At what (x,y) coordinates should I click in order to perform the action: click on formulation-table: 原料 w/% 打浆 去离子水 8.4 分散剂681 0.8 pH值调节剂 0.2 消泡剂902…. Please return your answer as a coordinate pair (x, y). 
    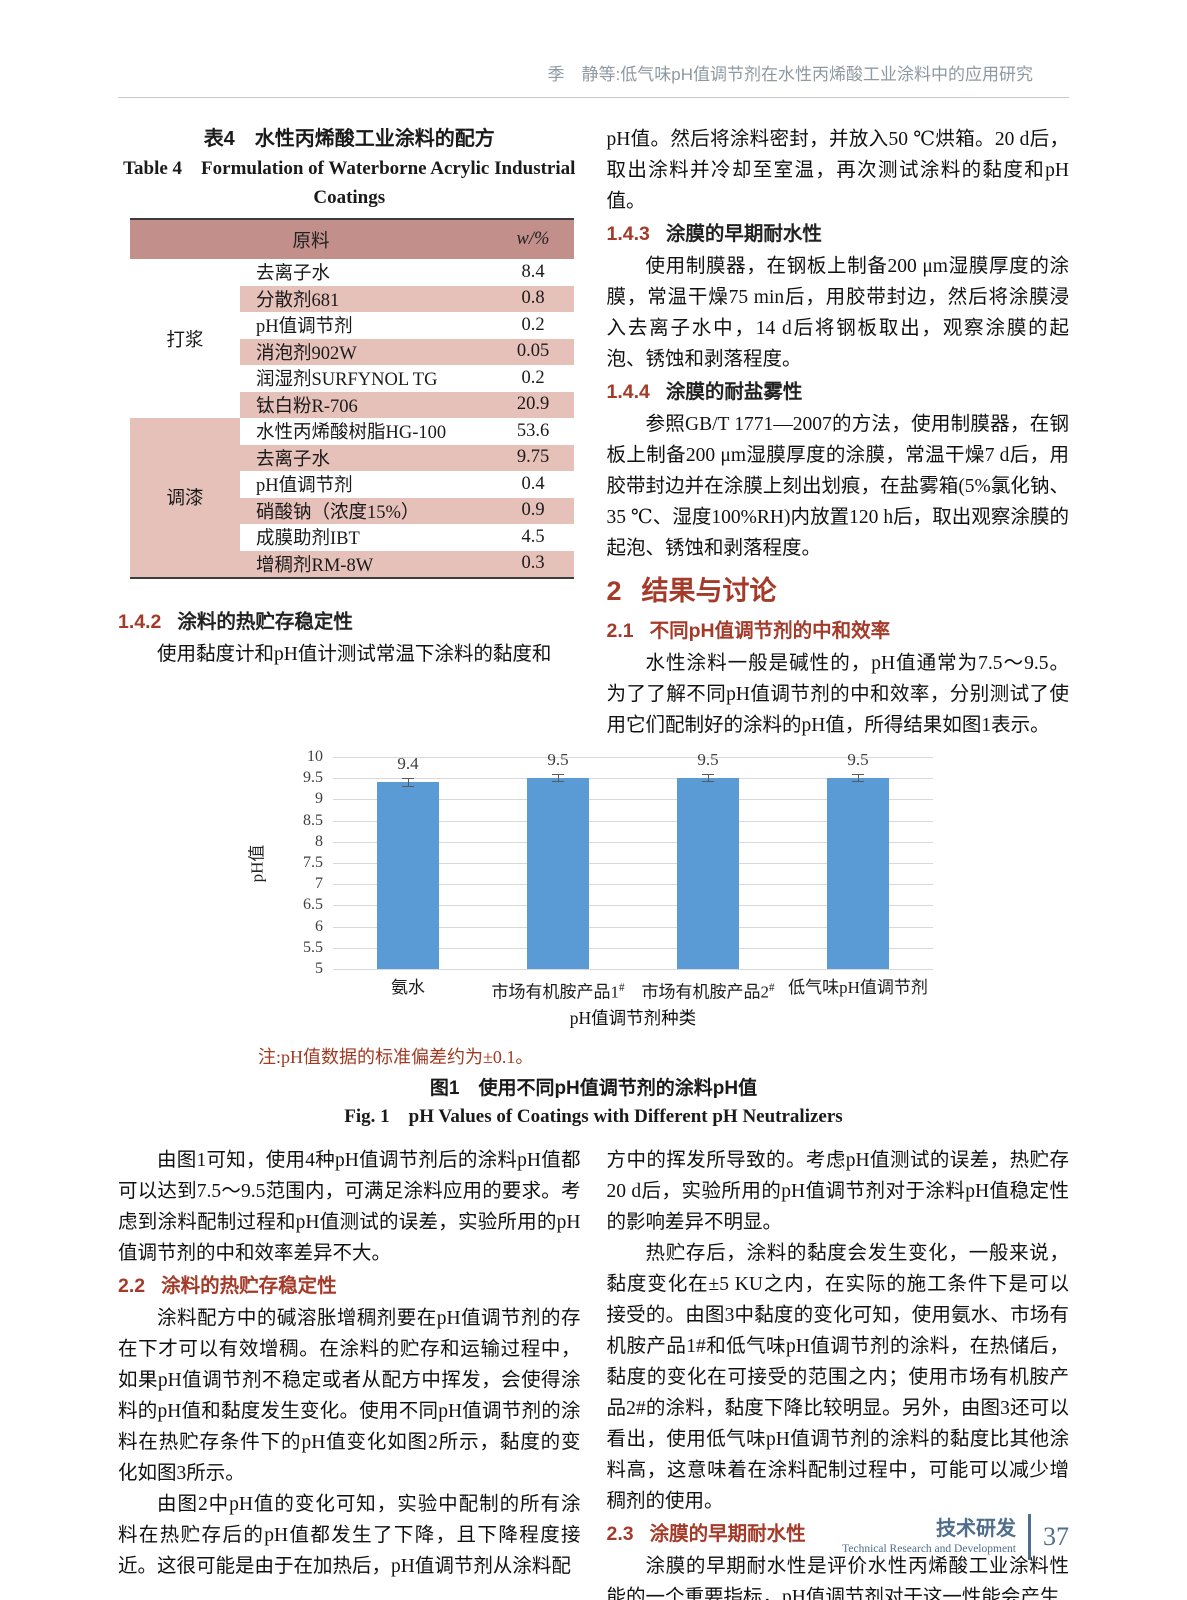
    Looking at the image, I should click on (352, 398).